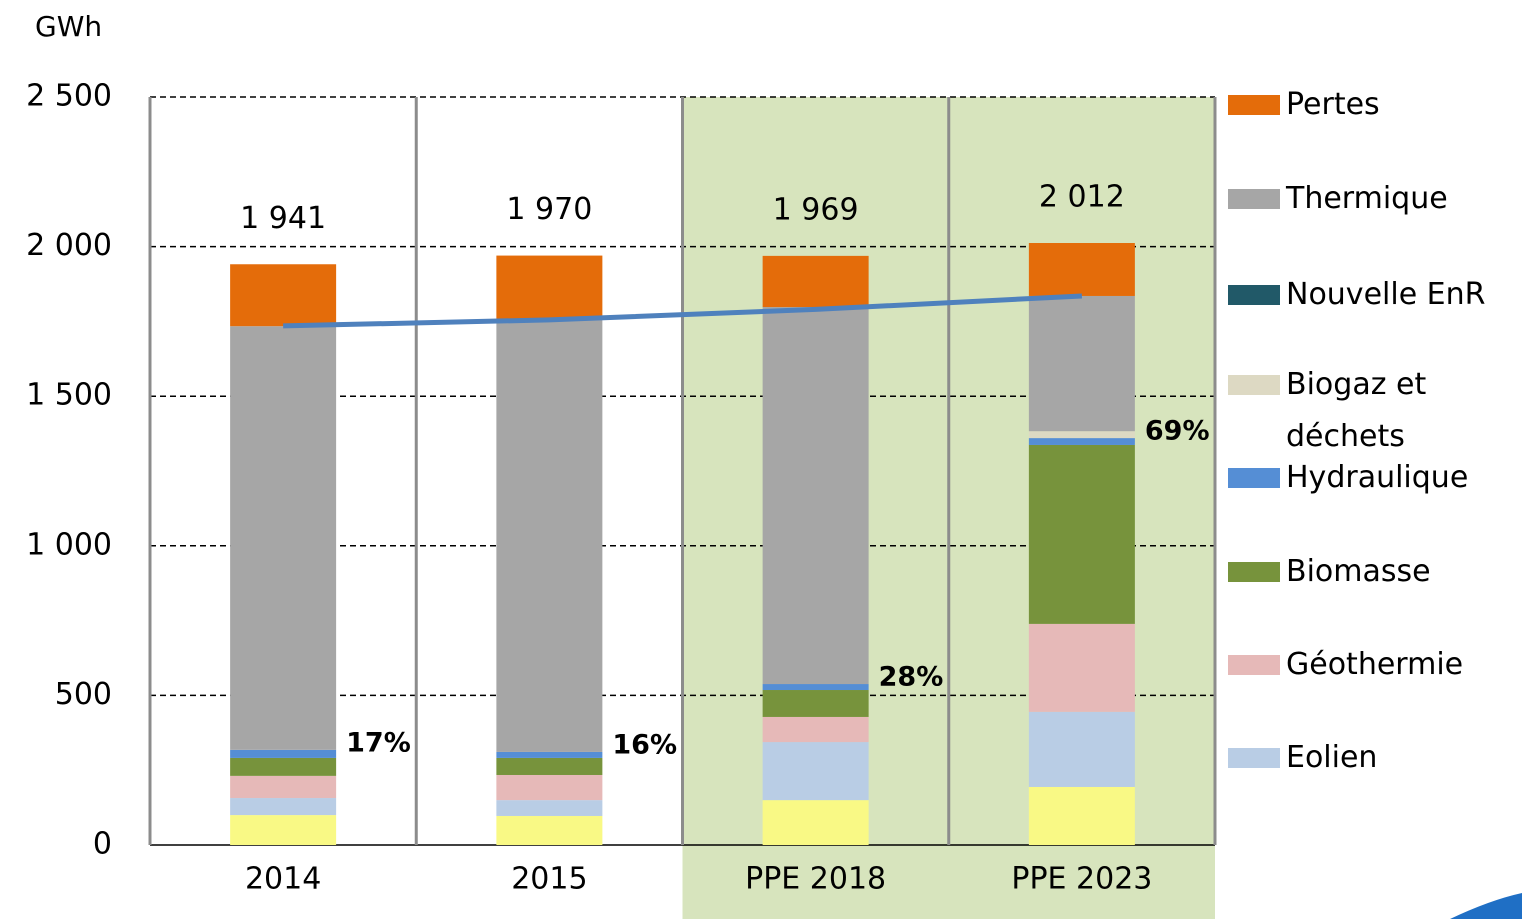  Describe the element at coordinates (1356, 410) in the screenshot. I see `legend-label: Biogaz et déchets` at that location.